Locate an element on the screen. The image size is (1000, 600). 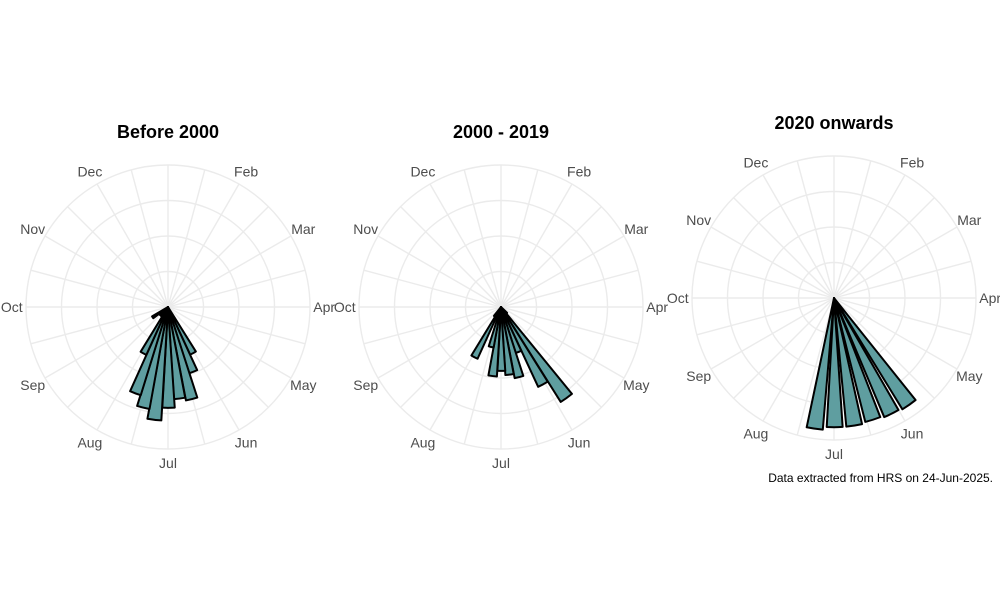
panel-title: 2020 onwards is located at coordinates (833, 123).